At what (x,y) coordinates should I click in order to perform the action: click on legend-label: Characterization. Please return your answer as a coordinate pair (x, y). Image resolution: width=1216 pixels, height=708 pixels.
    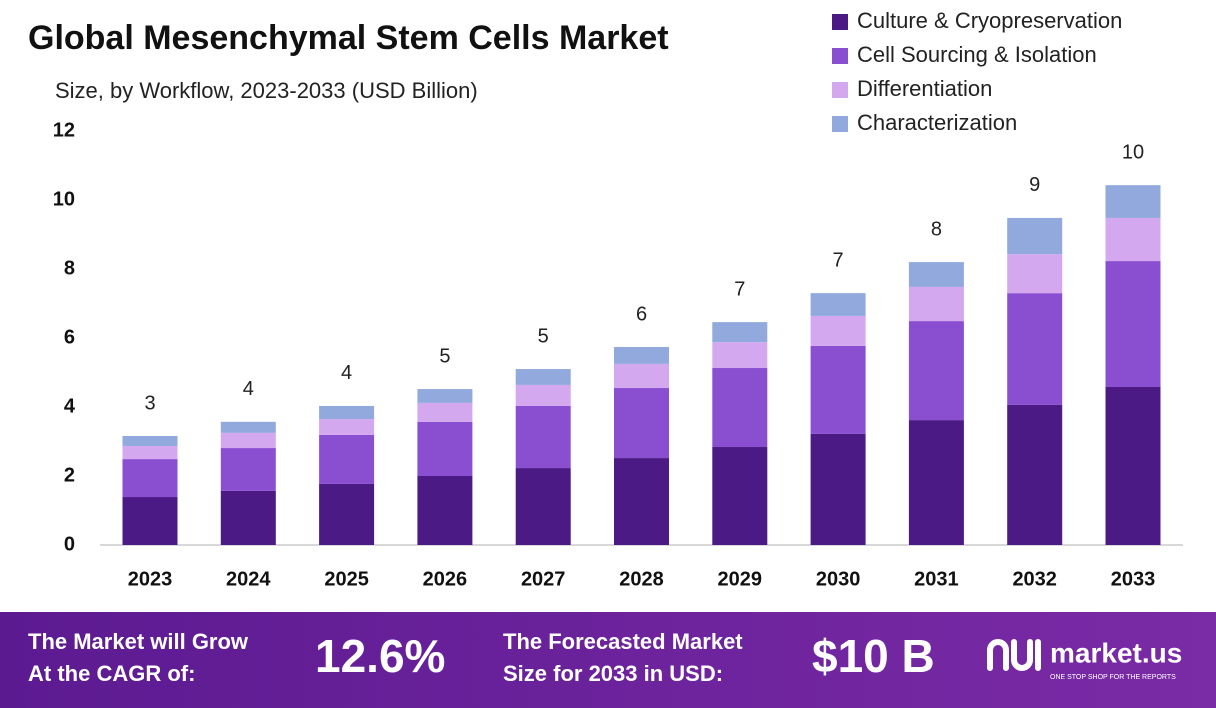
    Looking at the image, I should click on (937, 122).